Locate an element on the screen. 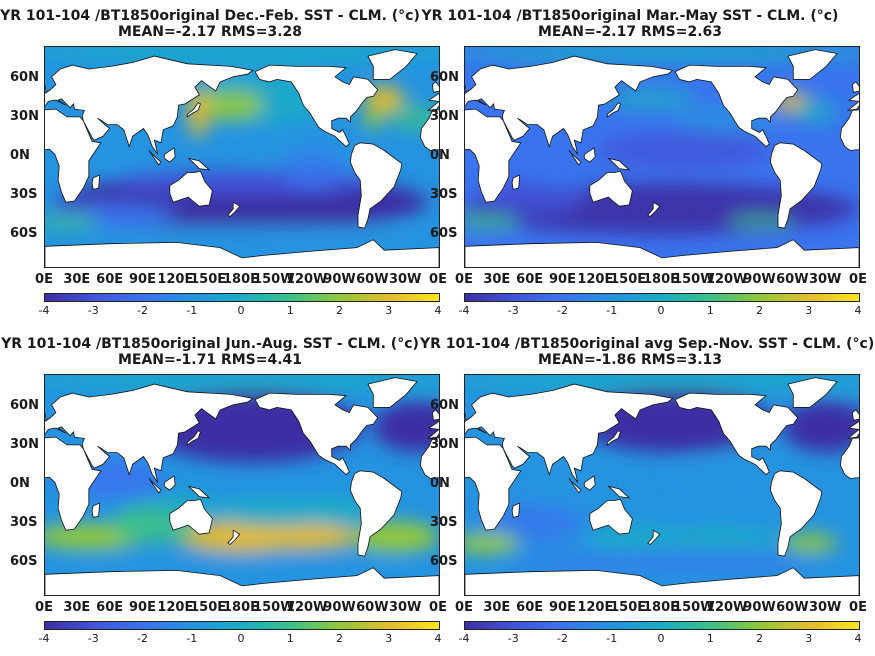 The width and height of the screenshot is (875, 656). continents is located at coordinates (662, 486).